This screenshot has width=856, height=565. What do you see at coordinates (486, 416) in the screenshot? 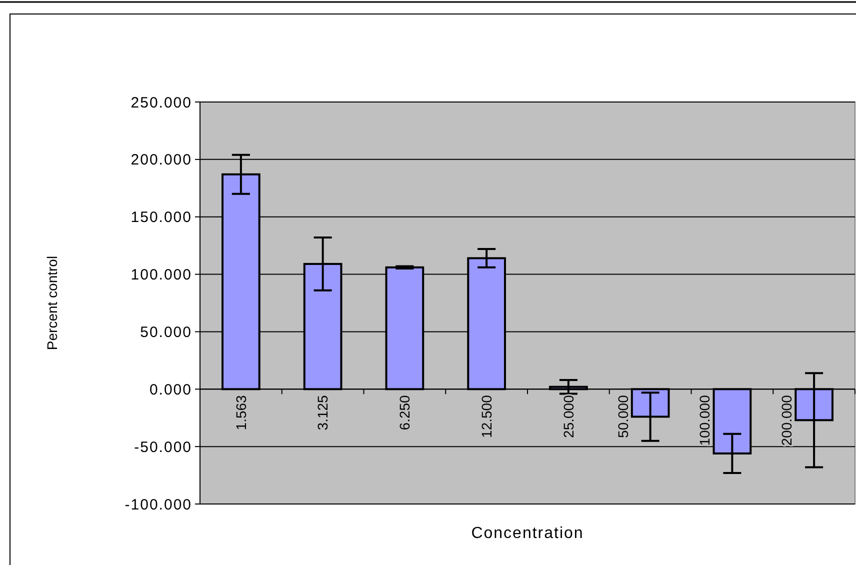
I see `x-tick-label: 12.500` at bounding box center [486, 416].